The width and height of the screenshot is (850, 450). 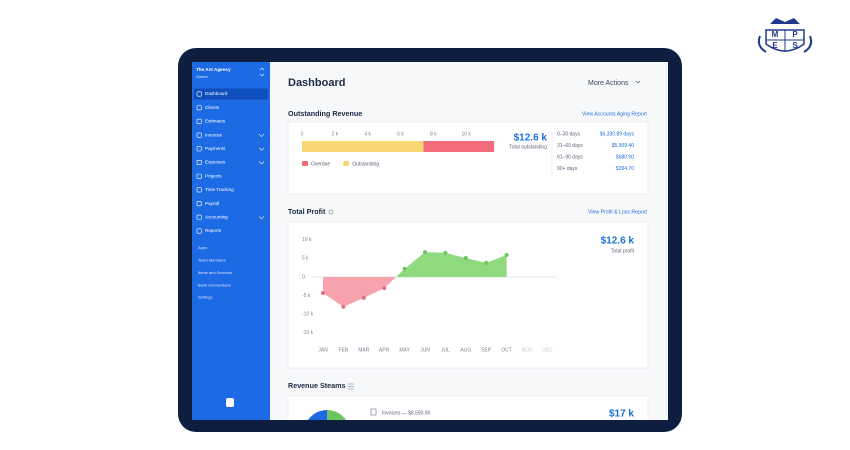 What do you see at coordinates (320, 164) in the screenshot?
I see `legend-label: Overdue` at bounding box center [320, 164].